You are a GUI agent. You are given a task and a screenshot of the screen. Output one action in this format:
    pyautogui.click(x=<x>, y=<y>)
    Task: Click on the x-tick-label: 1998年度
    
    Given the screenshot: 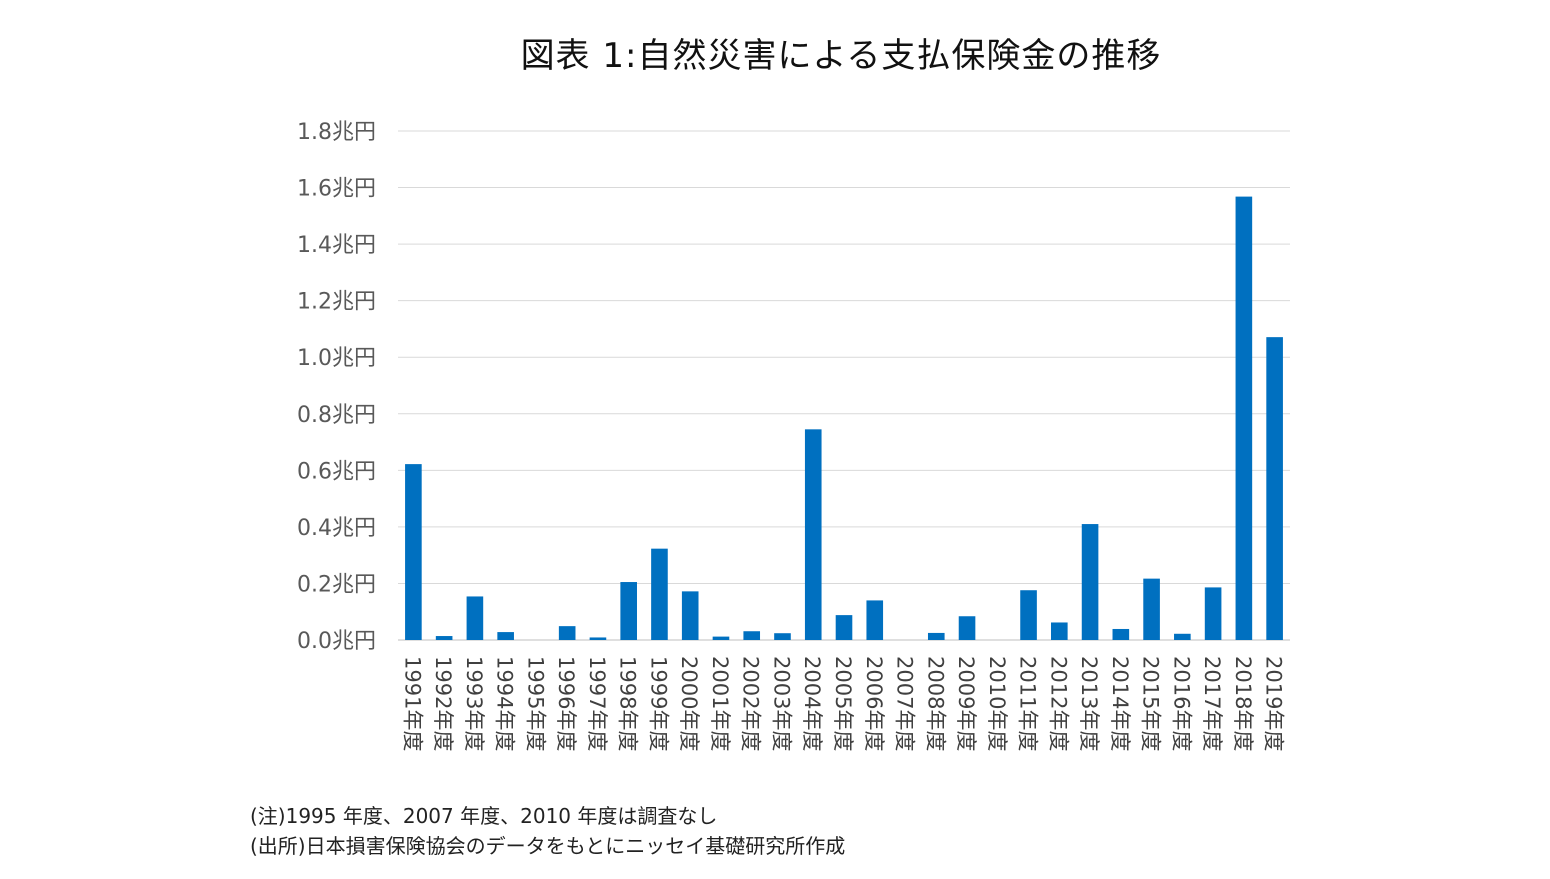 What is the action you would take?
    pyautogui.click(x=628, y=703)
    